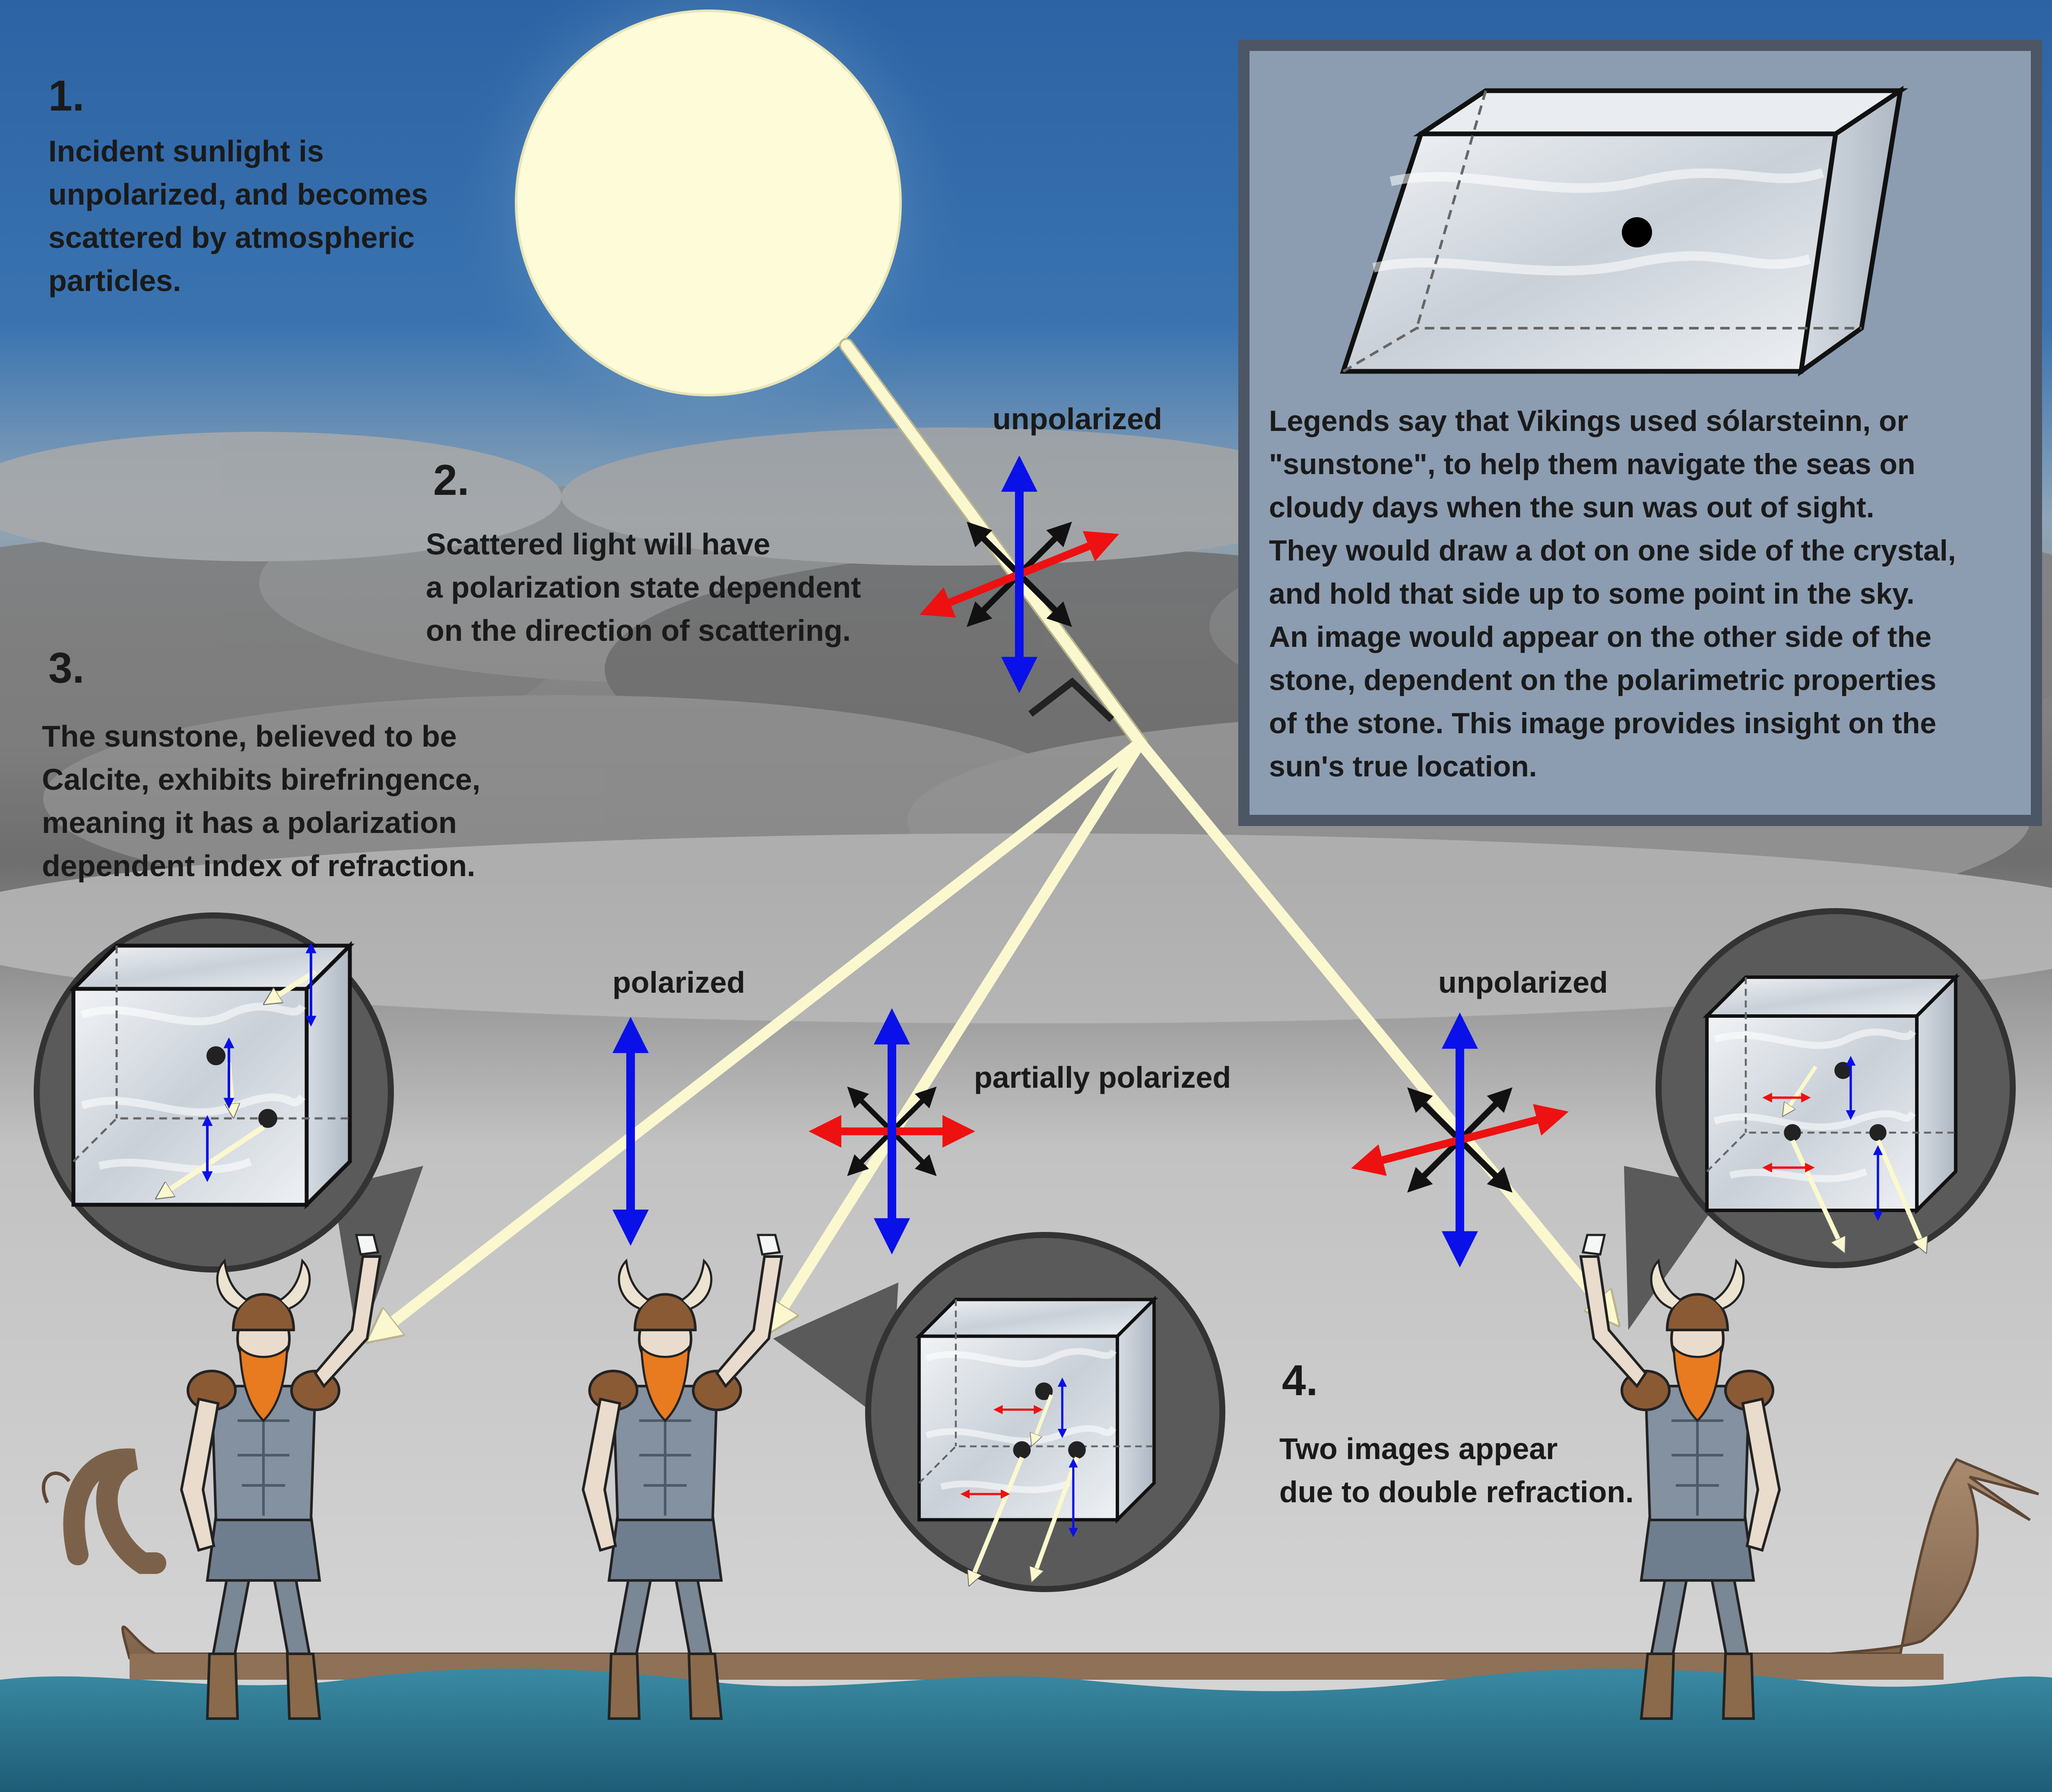 The height and width of the screenshot is (1792, 2052). What do you see at coordinates (643, 587) in the screenshot?
I see `step2-line: a polarization state dependent` at bounding box center [643, 587].